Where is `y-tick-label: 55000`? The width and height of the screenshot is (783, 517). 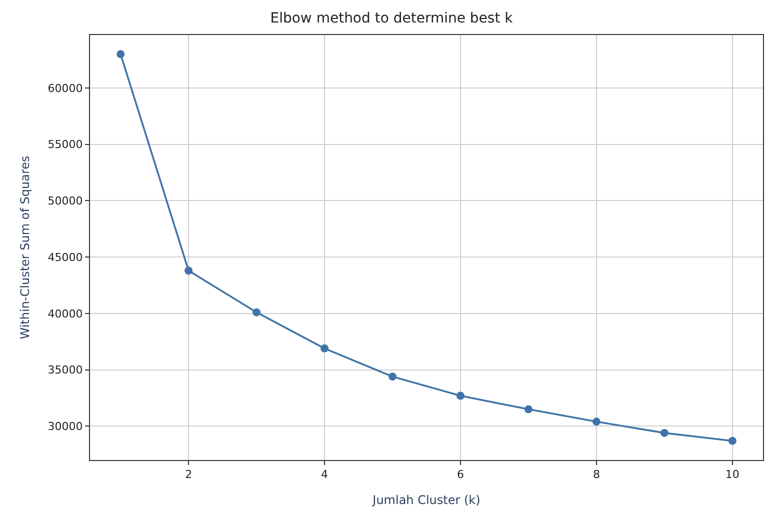
y-tick-label: 55000 is located at coordinates (65, 145).